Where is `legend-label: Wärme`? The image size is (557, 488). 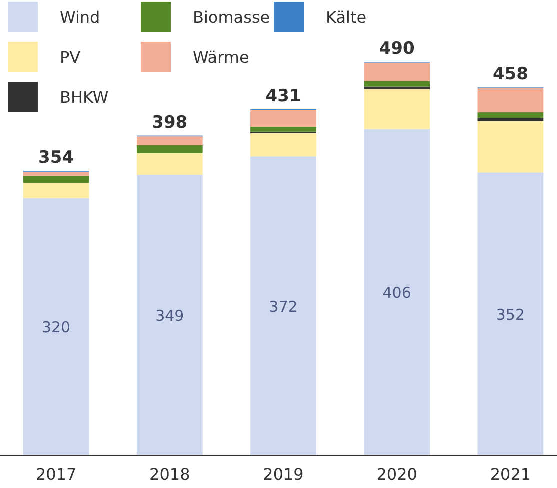 legend-label: Wärme is located at coordinates (221, 57).